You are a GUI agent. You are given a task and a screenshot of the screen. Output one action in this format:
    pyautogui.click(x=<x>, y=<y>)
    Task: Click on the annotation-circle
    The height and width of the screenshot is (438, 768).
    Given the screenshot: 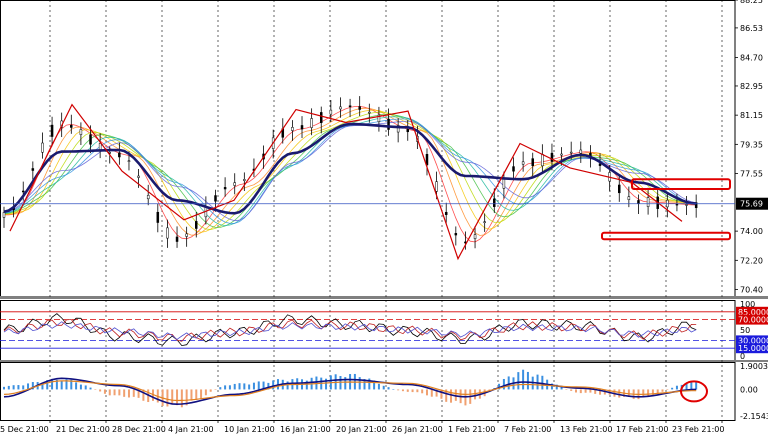 What is the action you would take?
    pyautogui.click(x=694, y=391)
    